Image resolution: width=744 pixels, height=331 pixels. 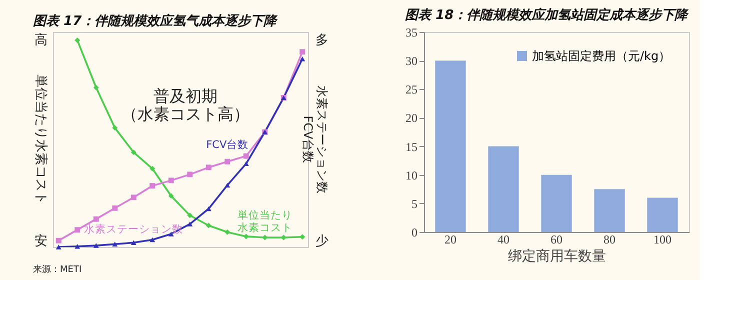 What do you see at coordinates (41, 241) in the screenshot?
I see `text: 安` at bounding box center [41, 241].